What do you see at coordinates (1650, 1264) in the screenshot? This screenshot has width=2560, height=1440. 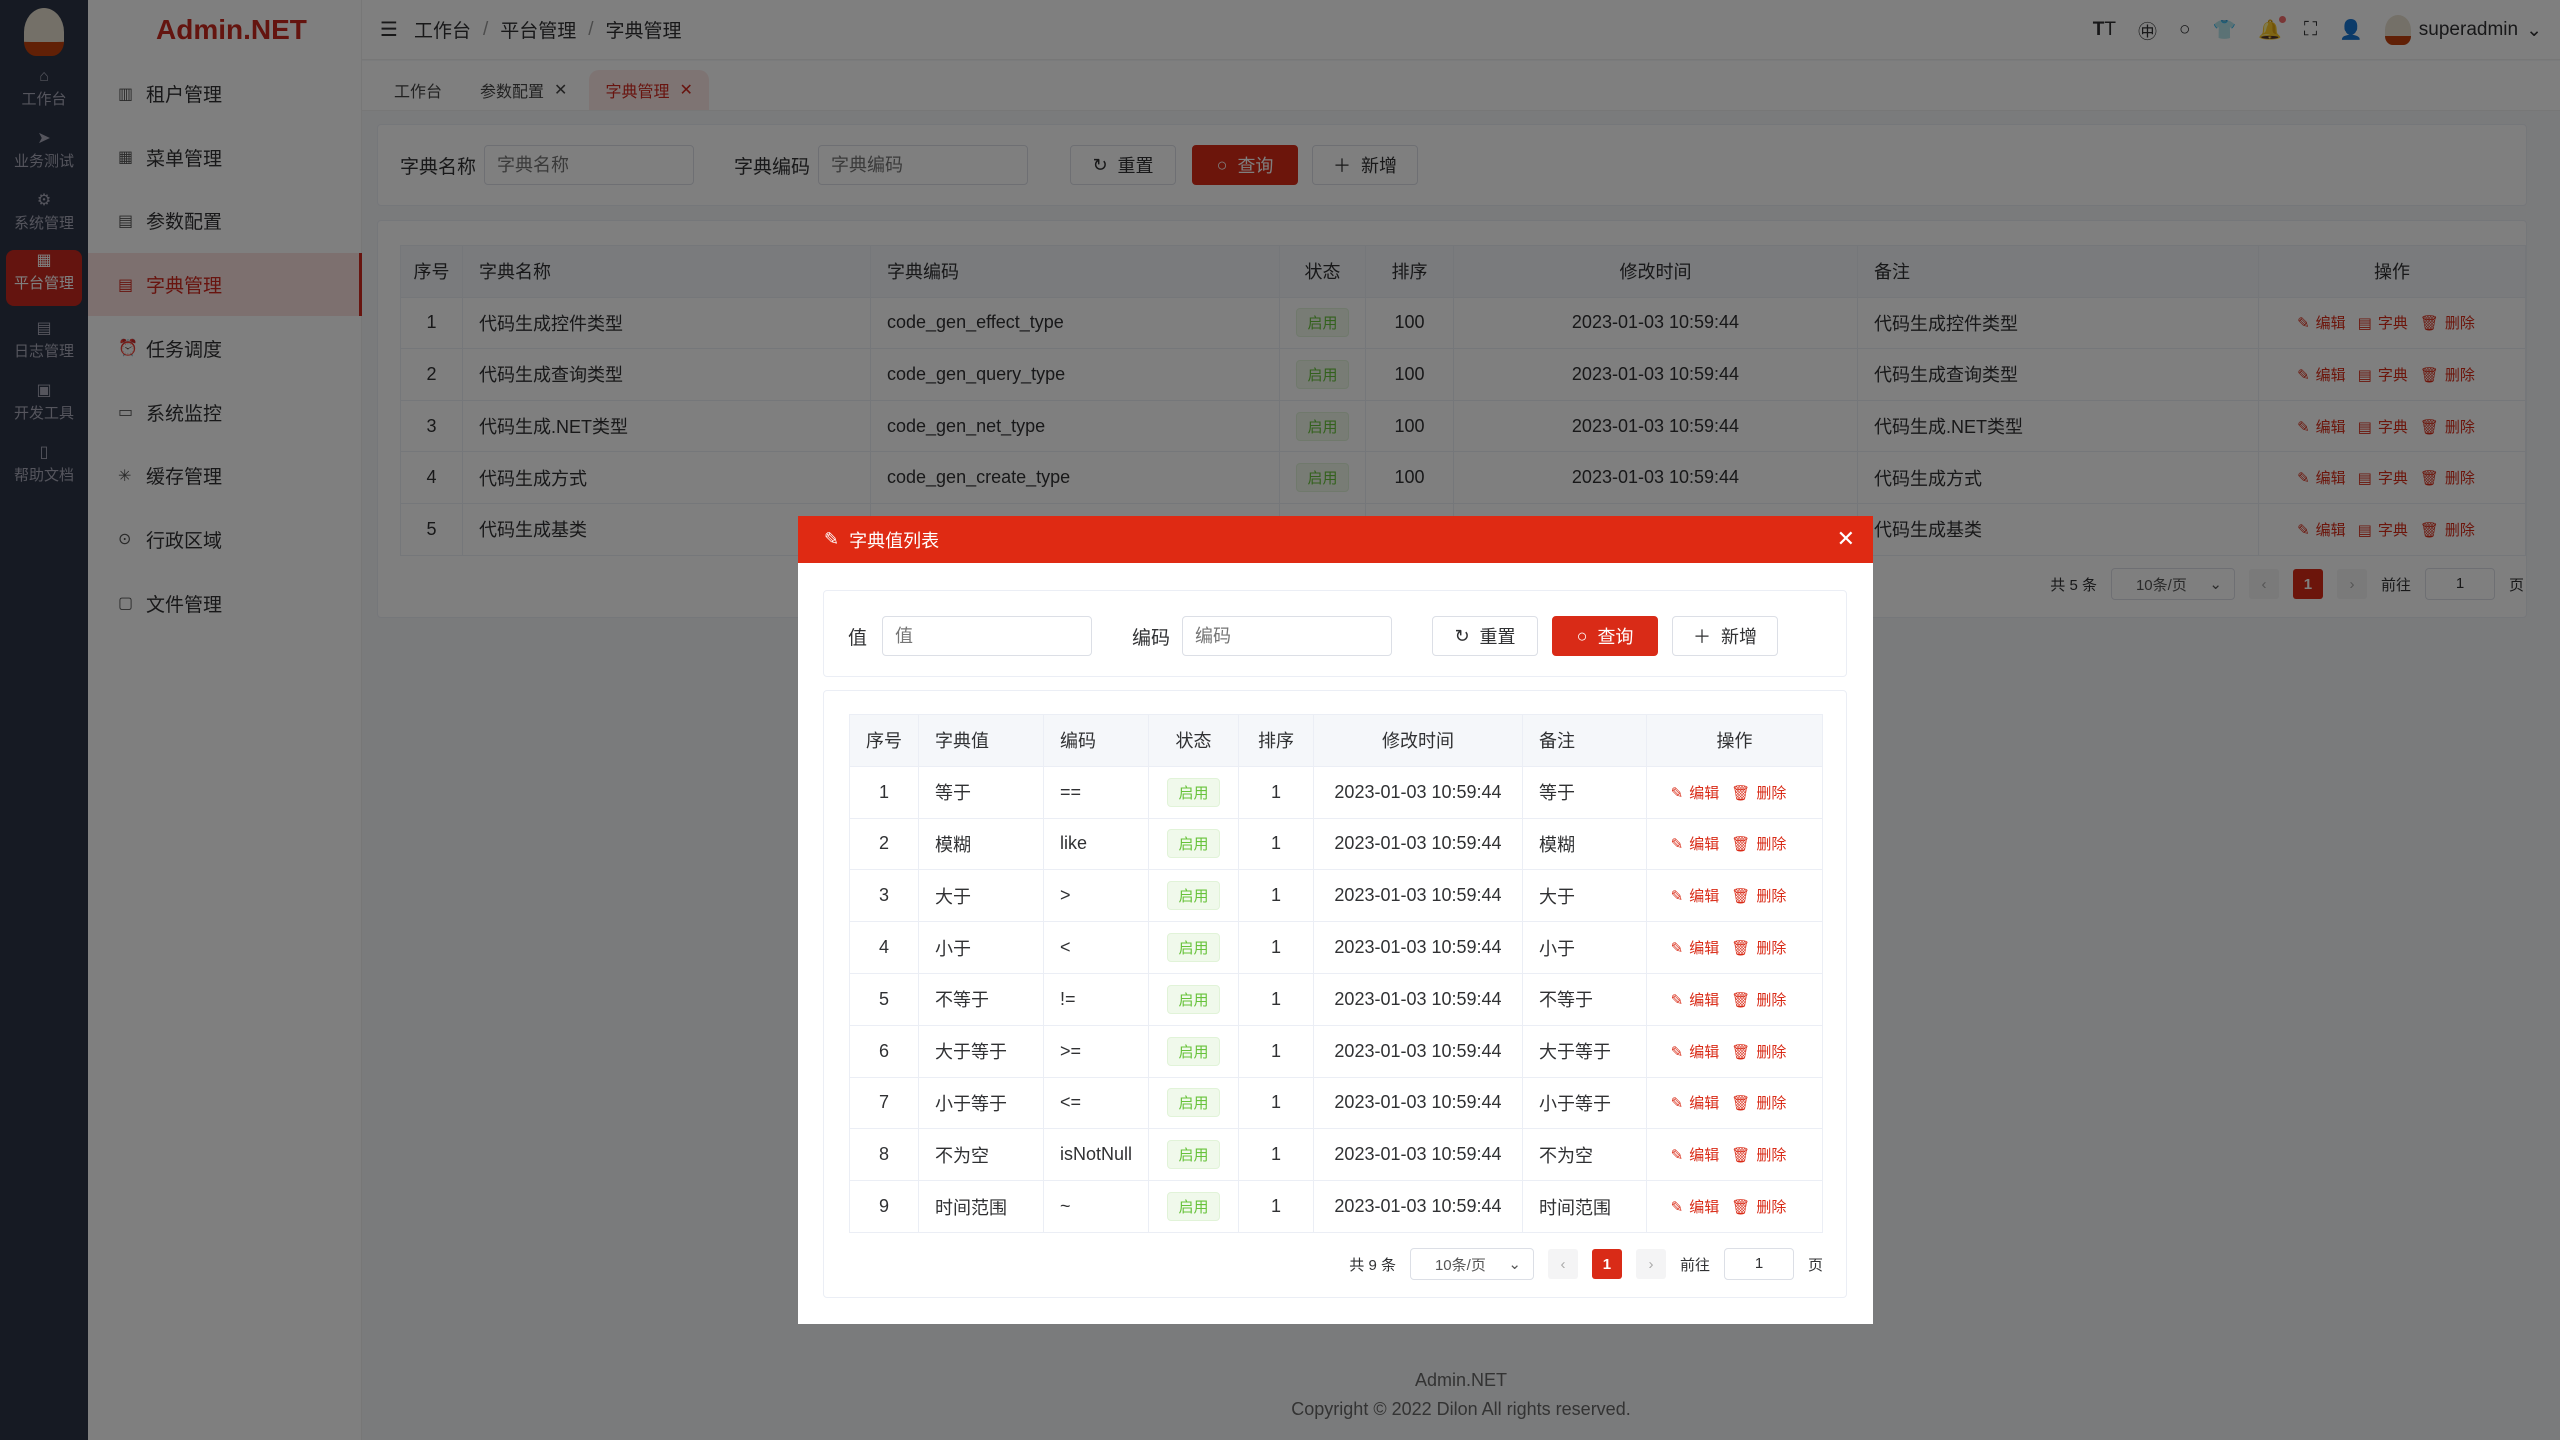 I see `next-page-button: ›` at bounding box center [1650, 1264].